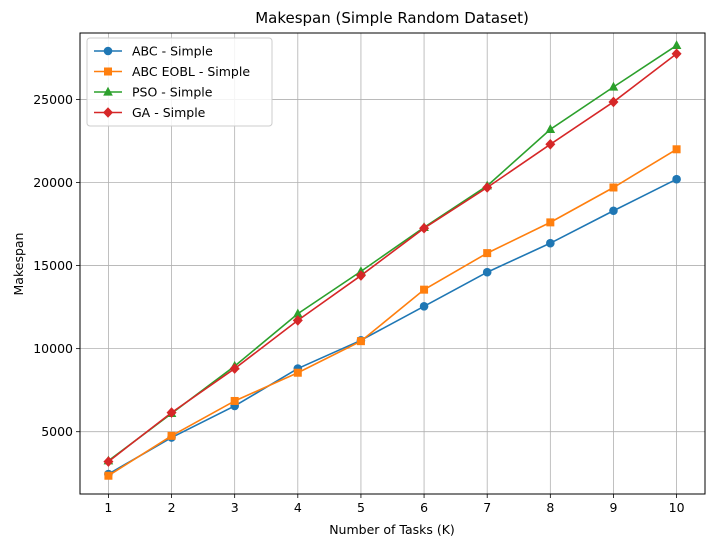 The height and width of the screenshot is (547, 713). I want to click on x-axis: 1 2 3 4 5 6 7 8 9 10, so click(394, 504).